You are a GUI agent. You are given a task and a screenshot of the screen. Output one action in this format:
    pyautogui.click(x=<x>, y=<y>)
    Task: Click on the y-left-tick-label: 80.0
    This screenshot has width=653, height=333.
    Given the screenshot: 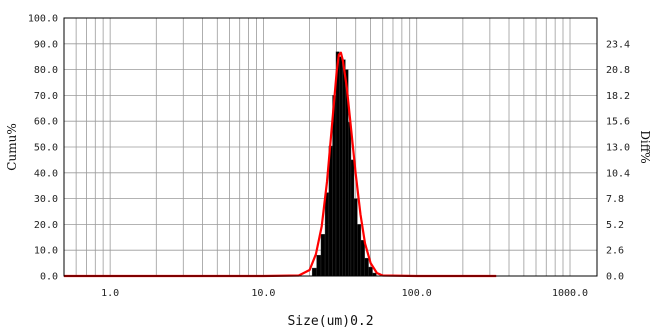 What is the action you would take?
    pyautogui.click(x=46, y=70)
    